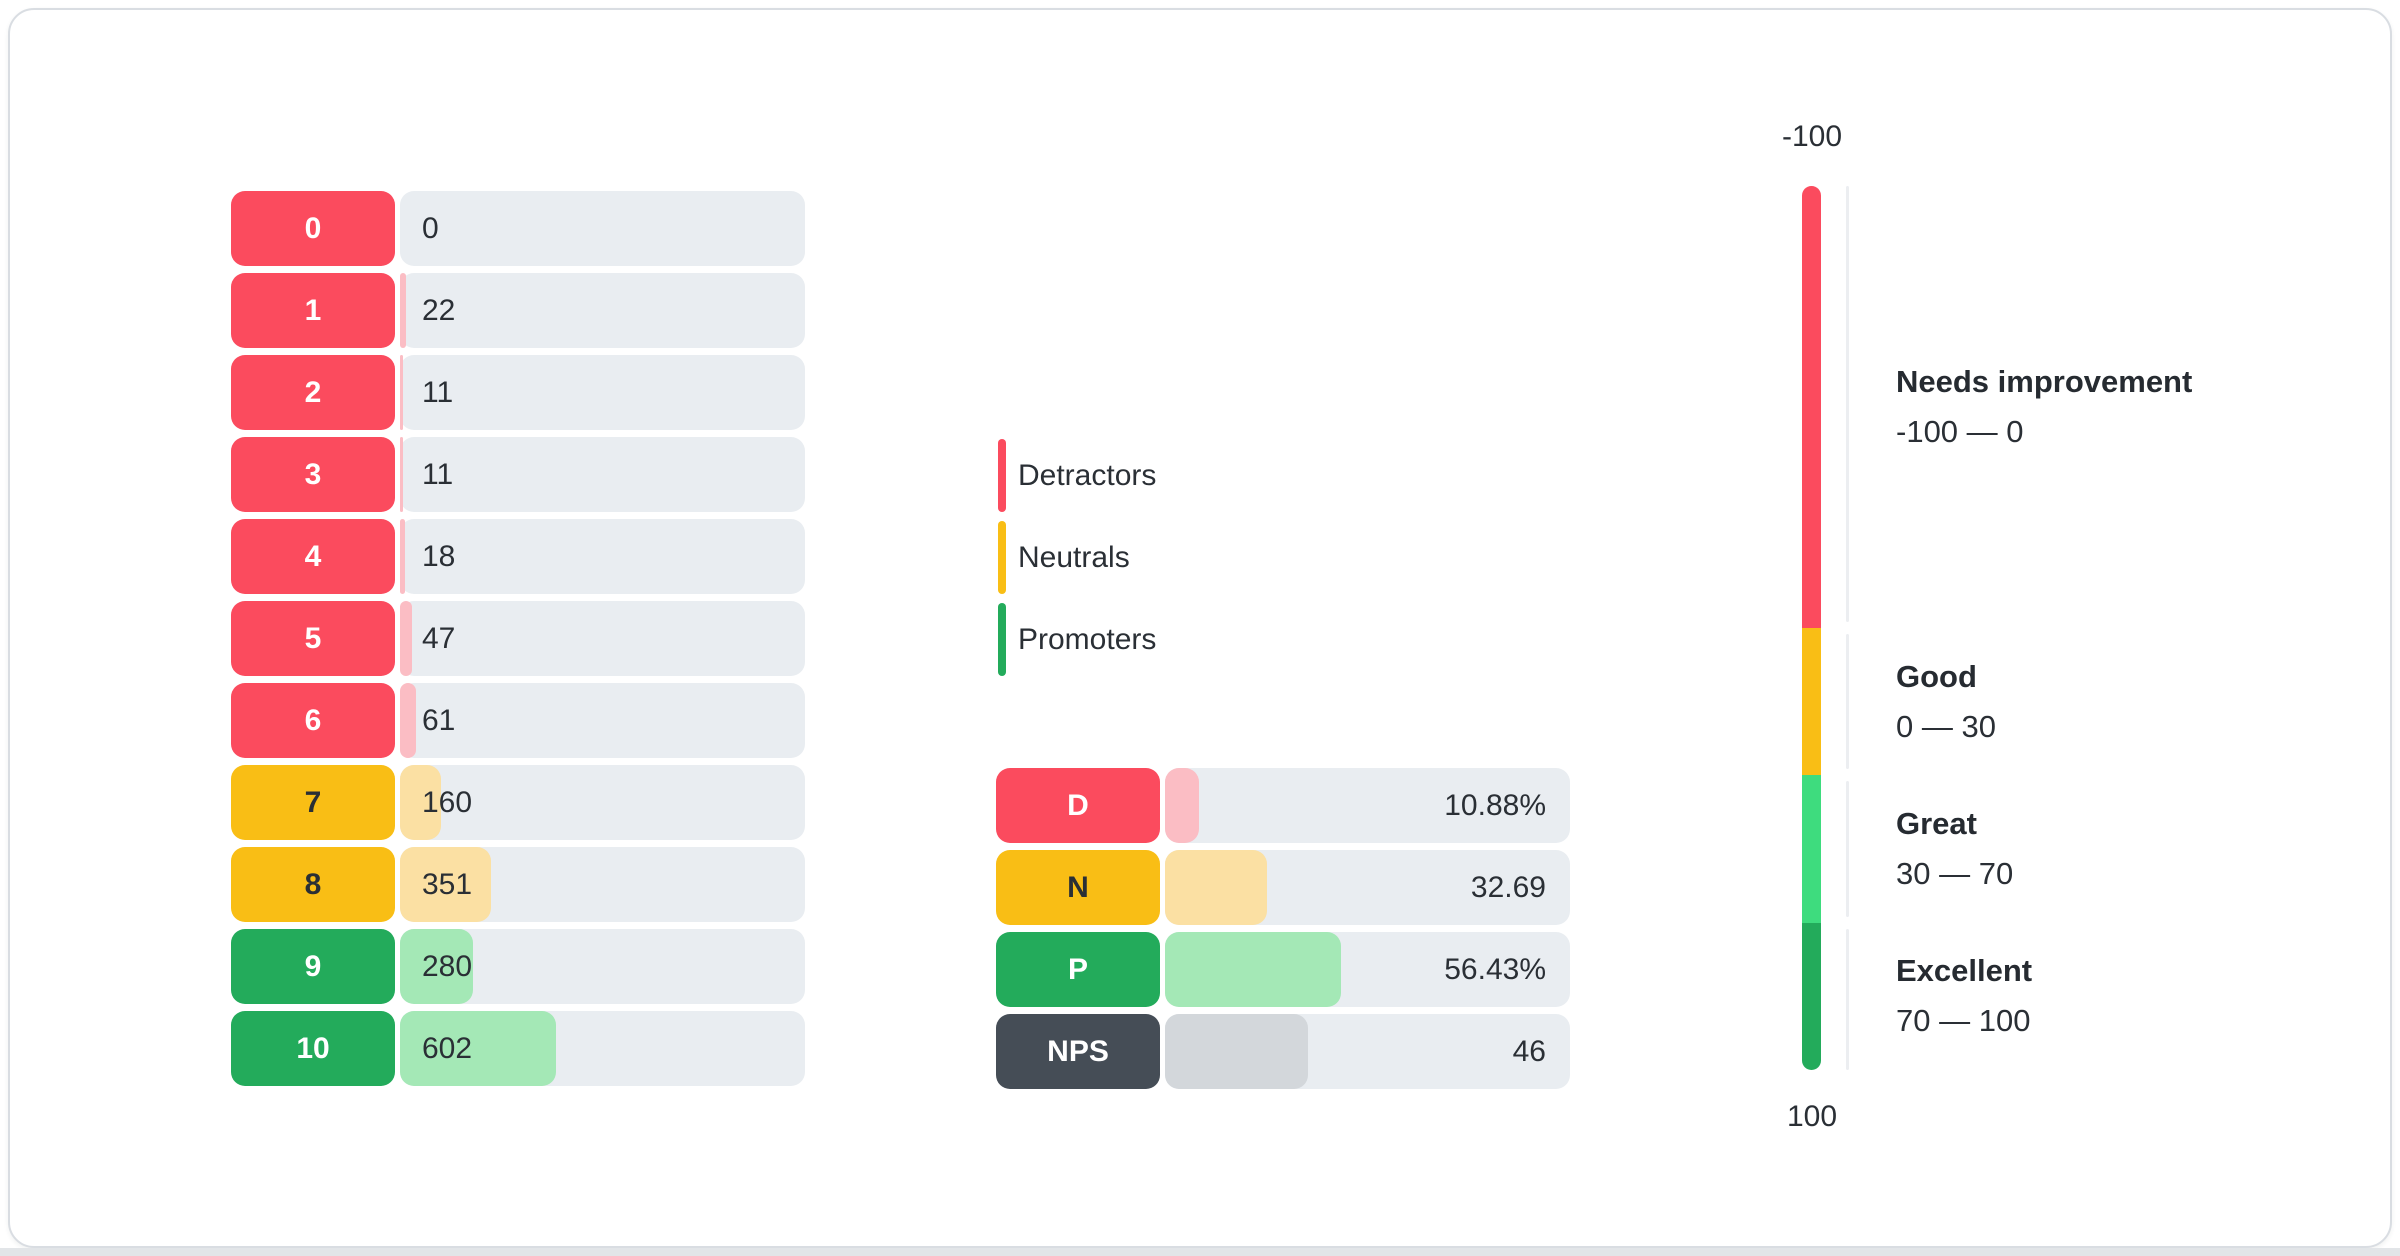  Describe the element at coordinates (602, 228) in the screenshot. I see `score-track: 0` at that location.